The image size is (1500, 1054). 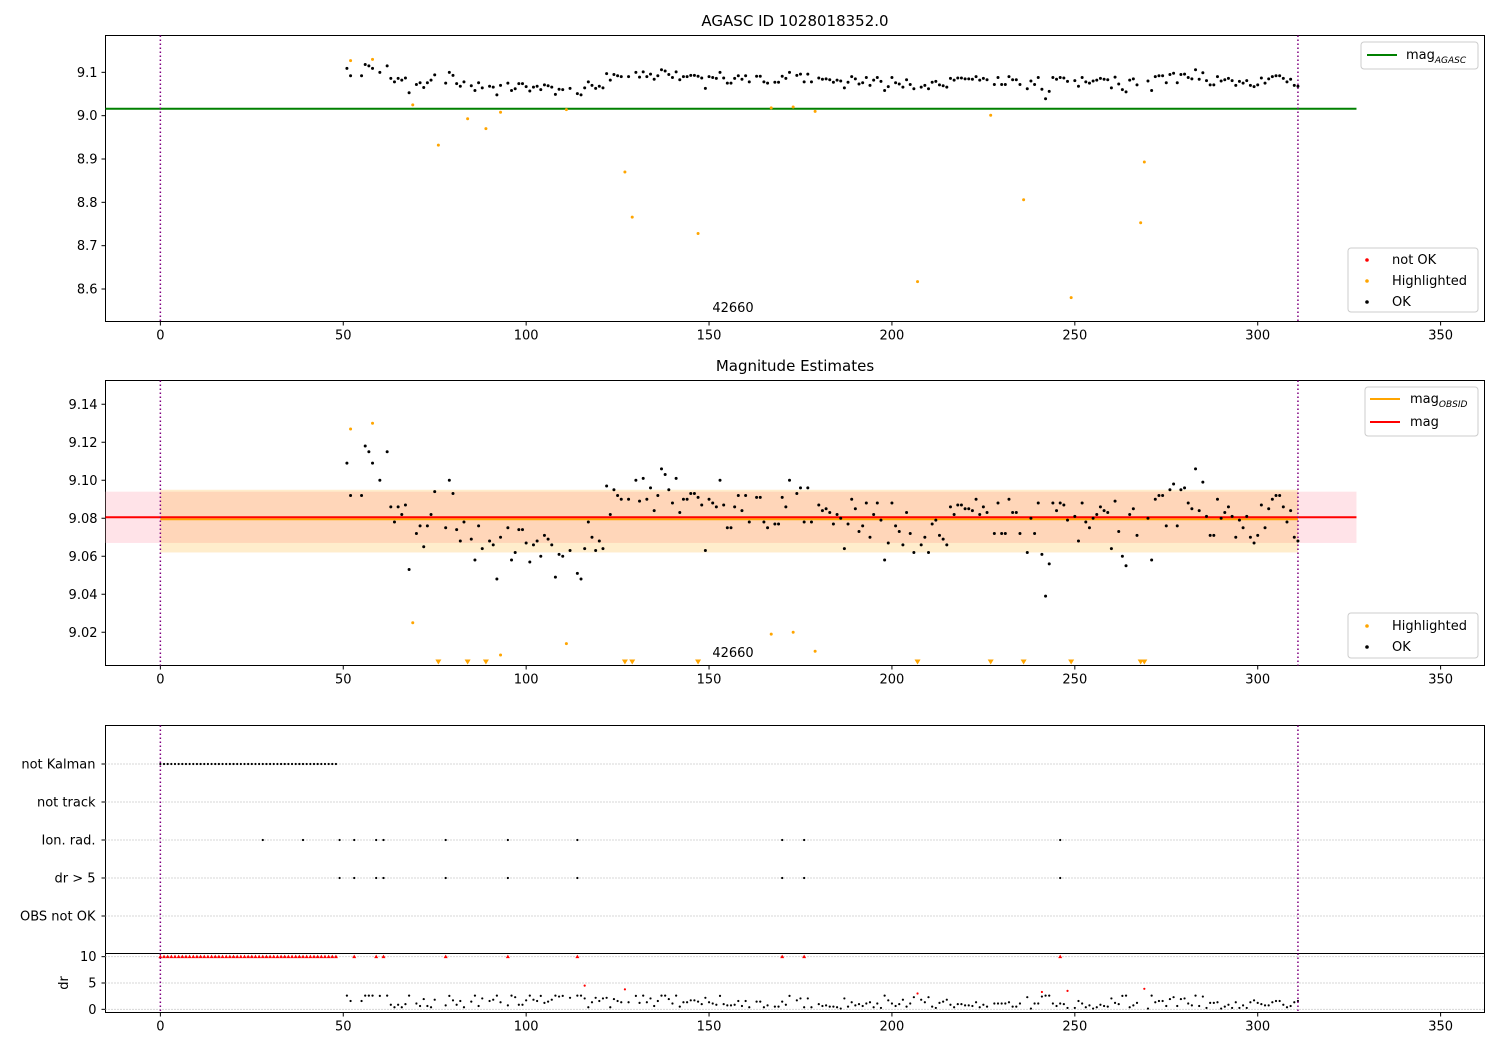 What do you see at coordinates (74, 879) in the screenshot?
I see `flag-label: dr > 5` at bounding box center [74, 879].